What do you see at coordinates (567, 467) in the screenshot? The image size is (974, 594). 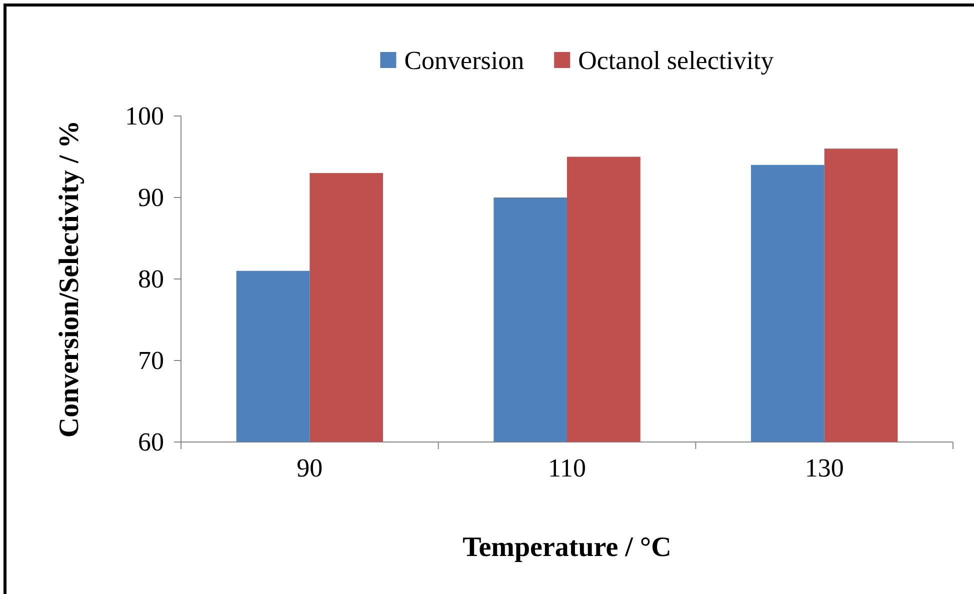 I see `x-tick-label: 110` at bounding box center [567, 467].